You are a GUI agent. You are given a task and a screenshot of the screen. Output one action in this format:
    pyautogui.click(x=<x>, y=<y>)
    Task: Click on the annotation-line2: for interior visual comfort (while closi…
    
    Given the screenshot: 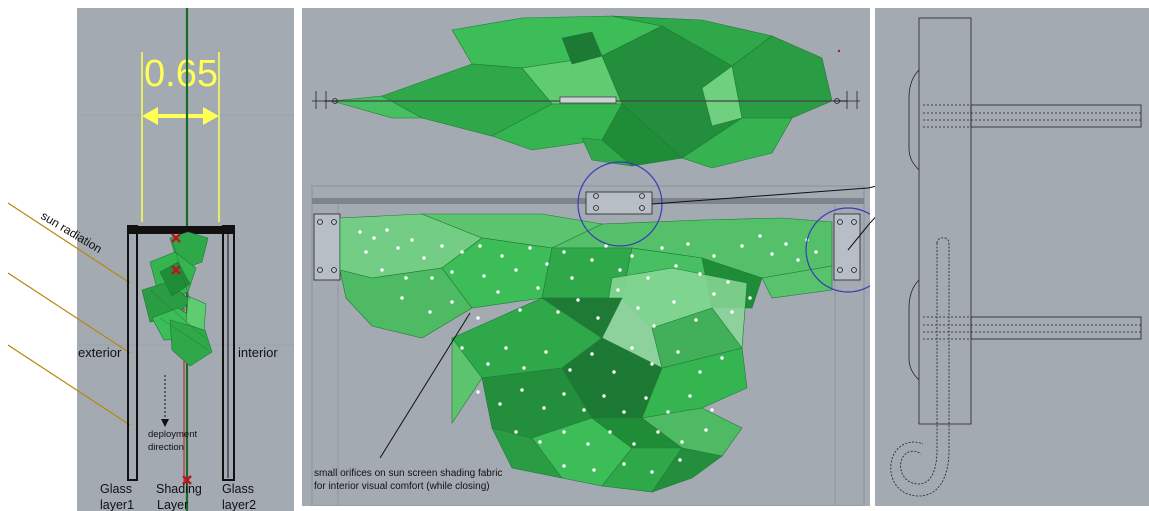 What is the action you would take?
    pyautogui.click(x=402, y=486)
    